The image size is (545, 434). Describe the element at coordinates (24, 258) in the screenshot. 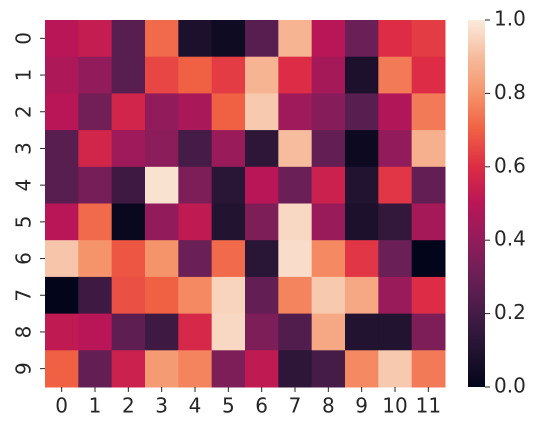

I see `y-tick-label: 6` at that location.